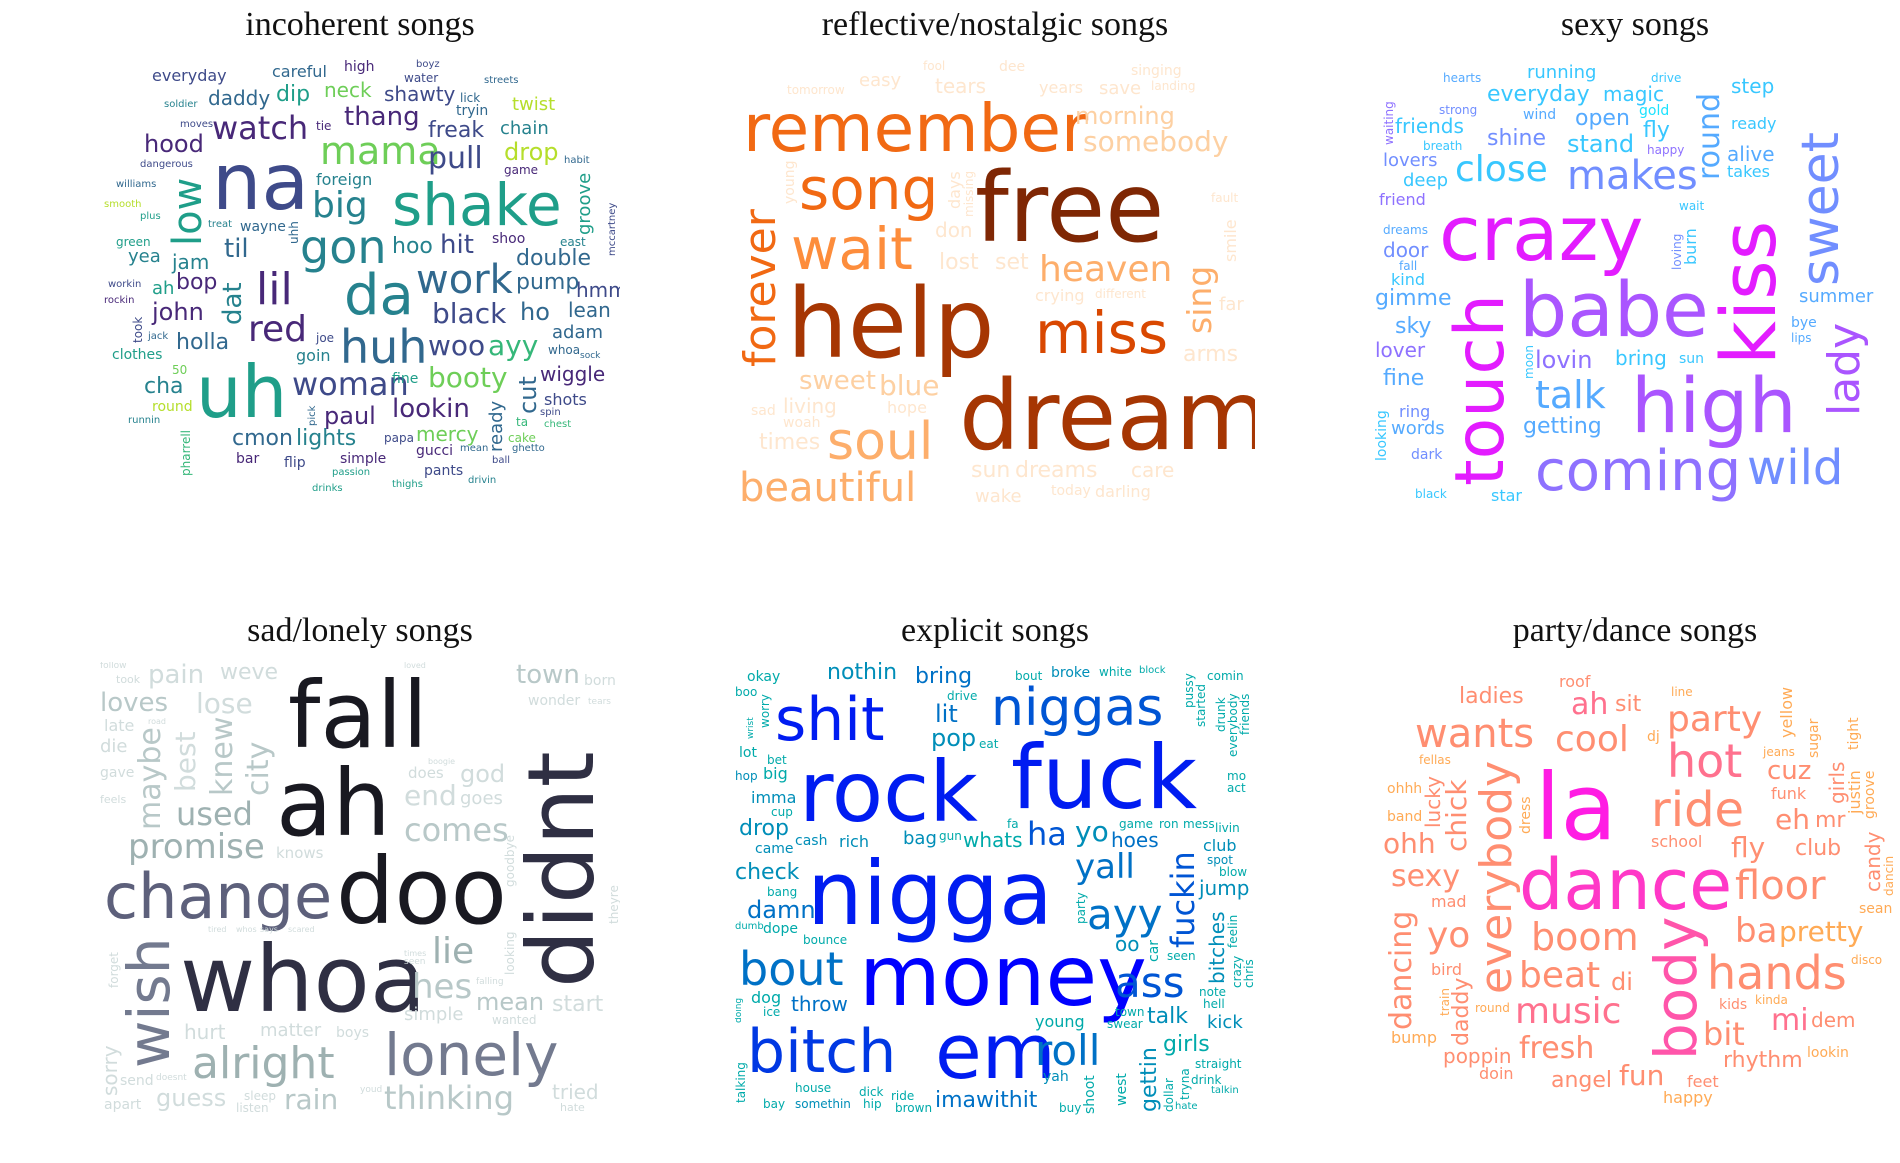 The width and height of the screenshot is (1900, 1163). Describe the element at coordinates (1431, 494) in the screenshot. I see `cloud-word: black` at that location.